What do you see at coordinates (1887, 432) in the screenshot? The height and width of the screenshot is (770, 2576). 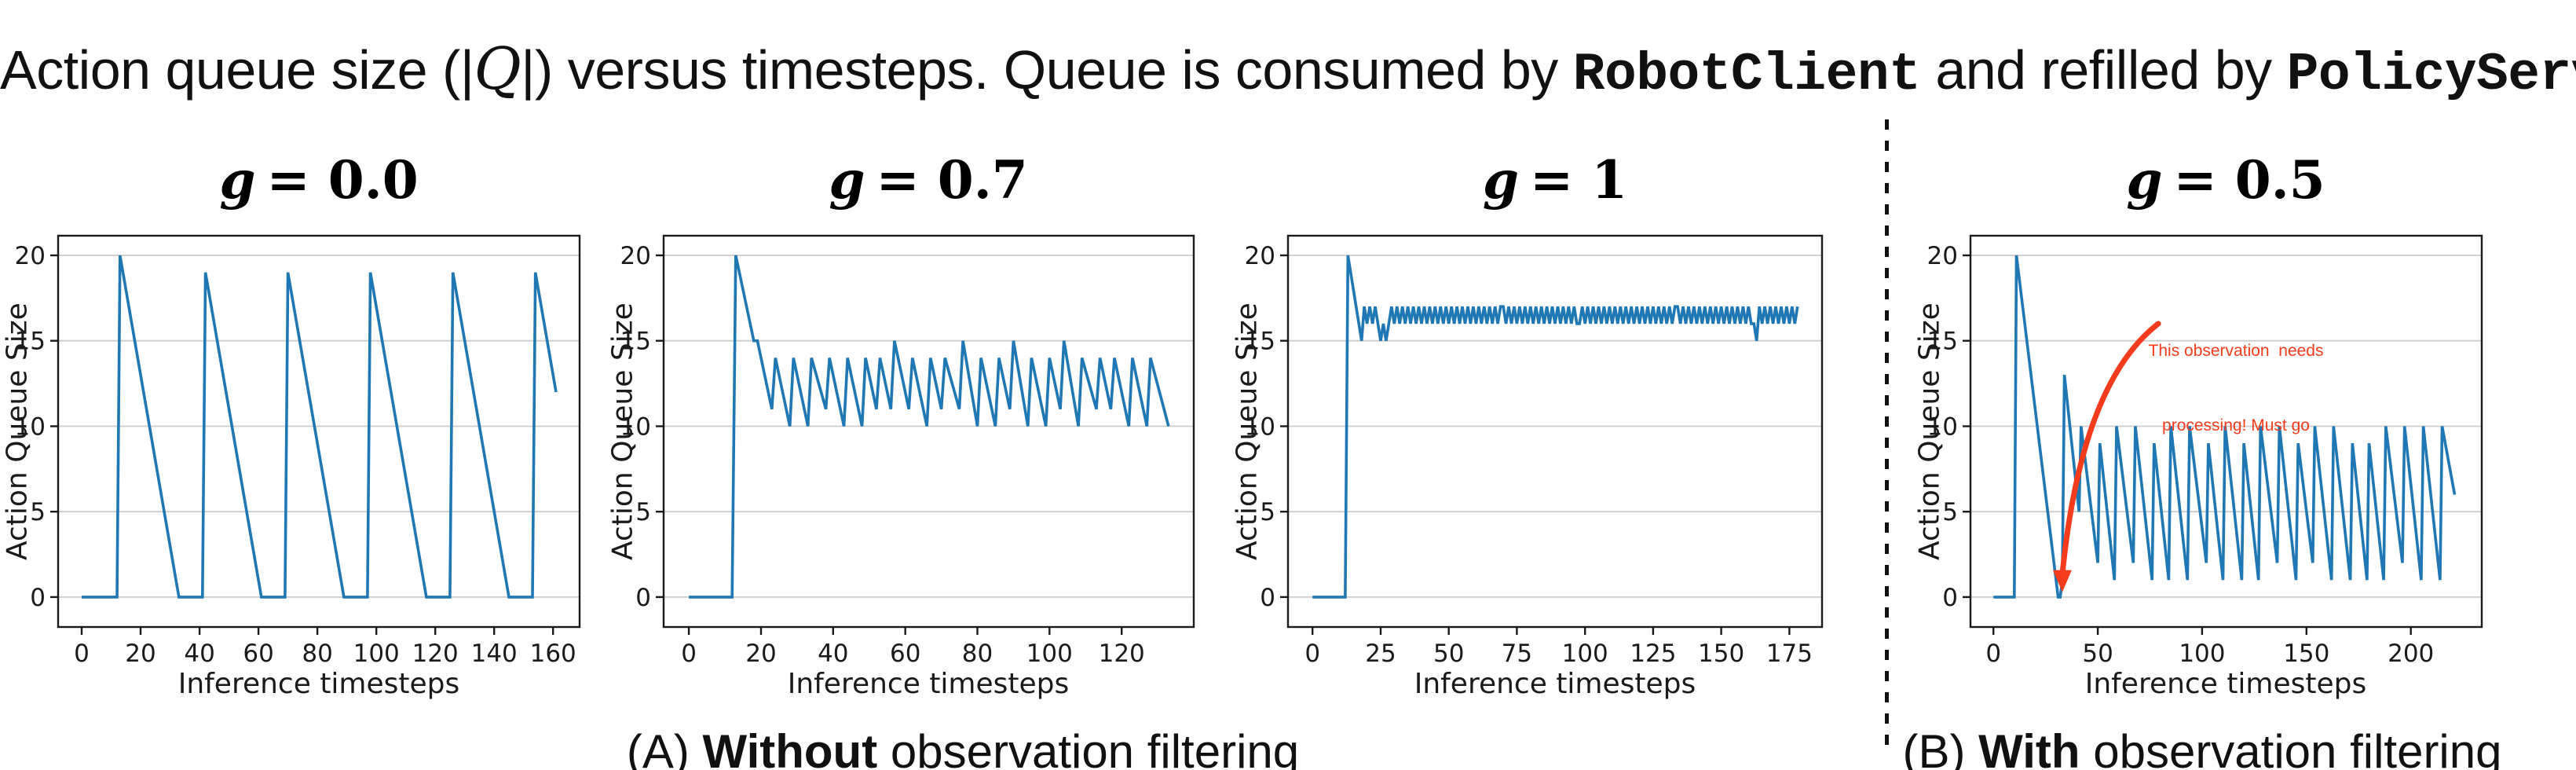 I see `dashed-divider` at bounding box center [1887, 432].